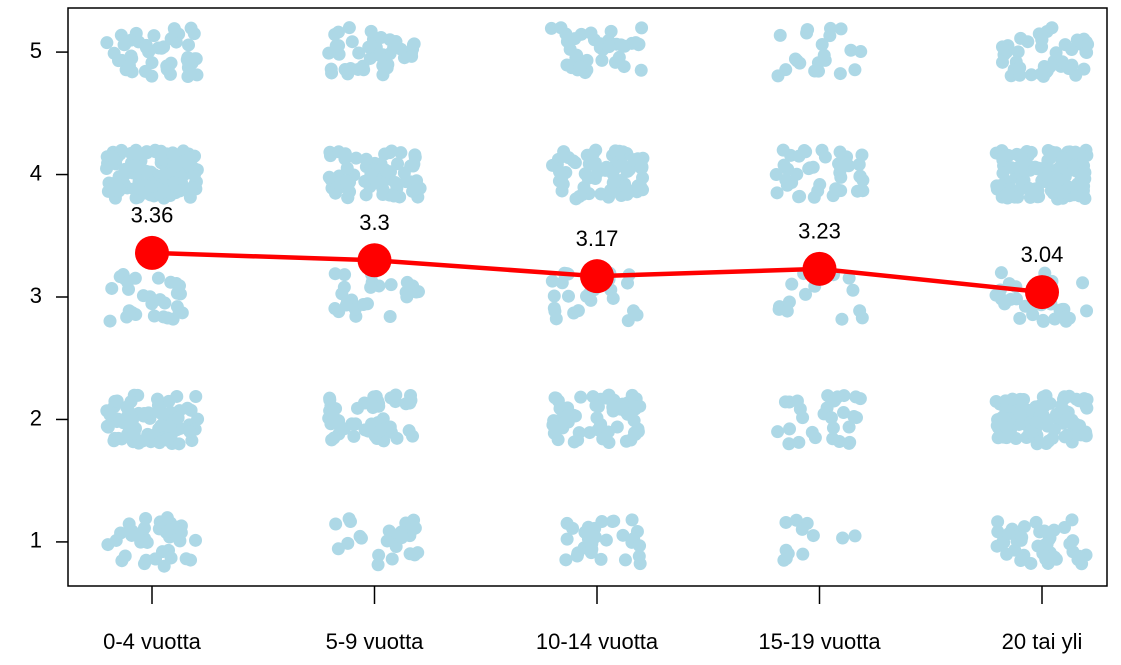 Image resolution: width=1121 pixels, height=665 pixels. I want to click on y-tick-label: 4, so click(36, 172).